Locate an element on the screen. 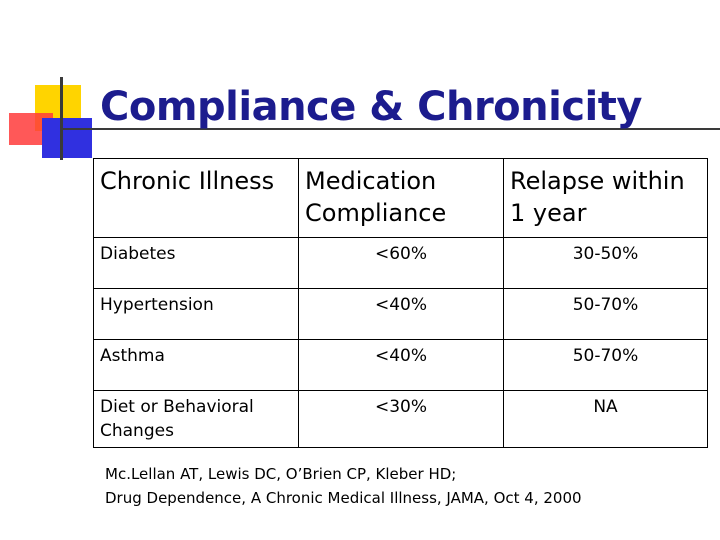  logo-vertical-rule is located at coordinates (61, 118).